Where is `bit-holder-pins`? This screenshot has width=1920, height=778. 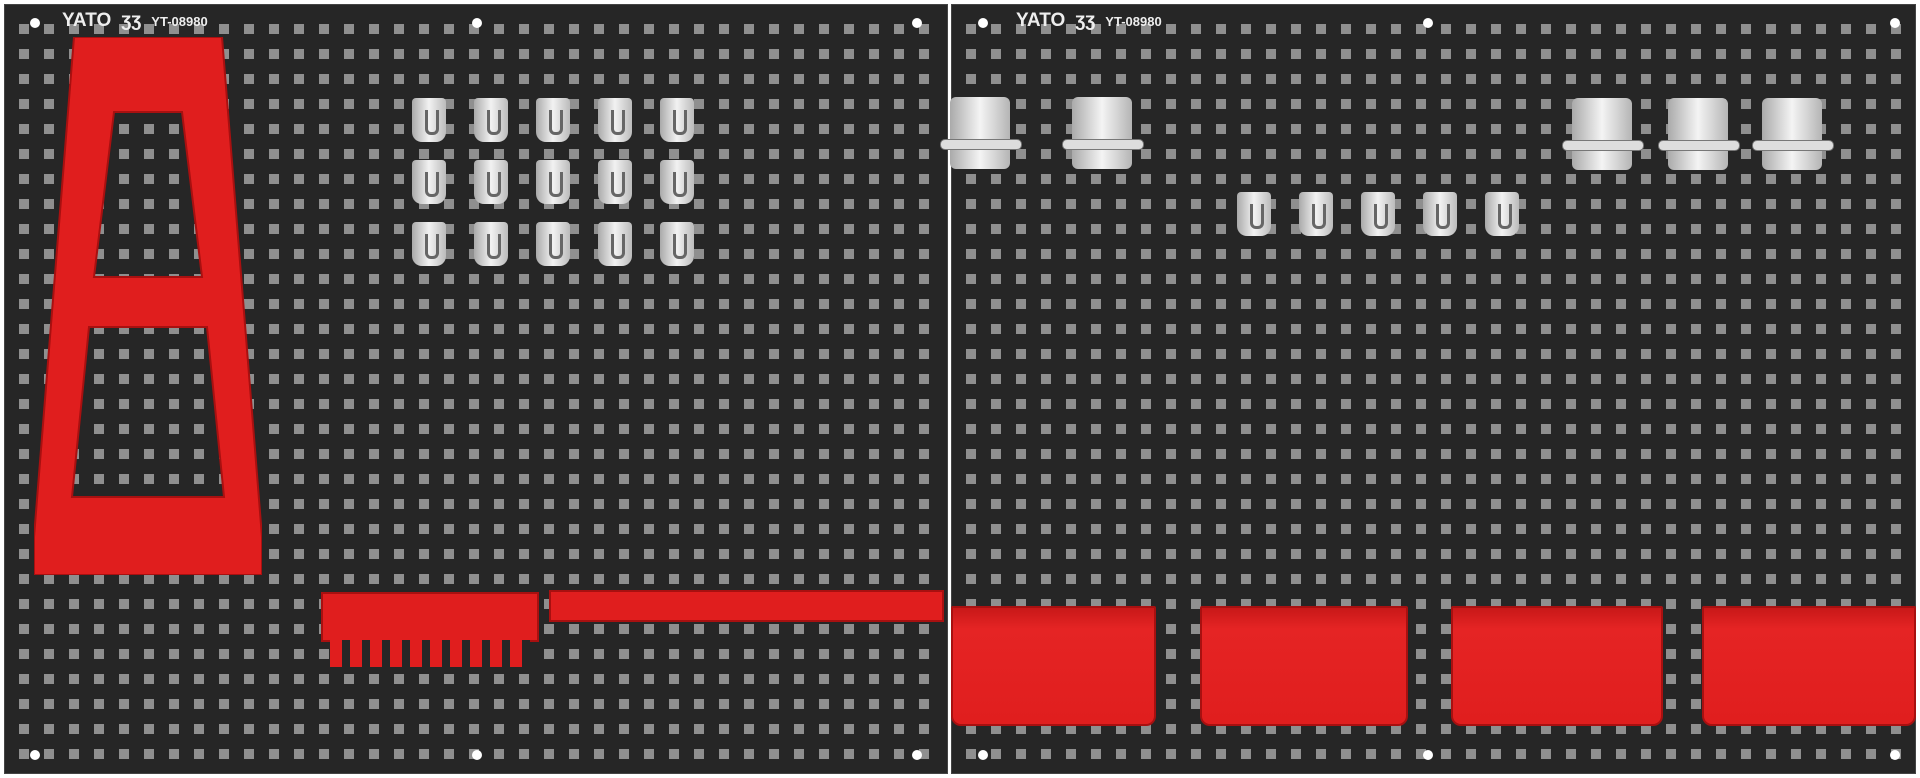 bit-holder-pins is located at coordinates (430, 653).